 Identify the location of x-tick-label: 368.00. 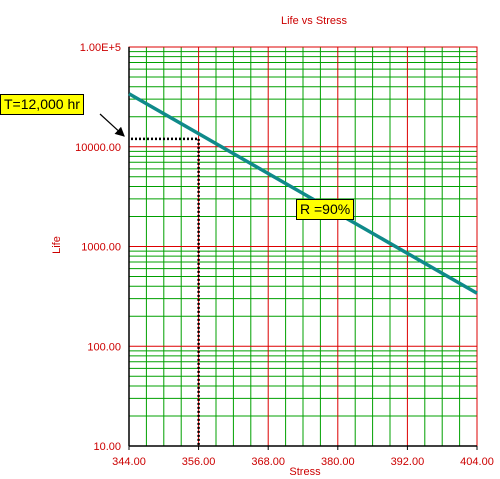
(268, 462).